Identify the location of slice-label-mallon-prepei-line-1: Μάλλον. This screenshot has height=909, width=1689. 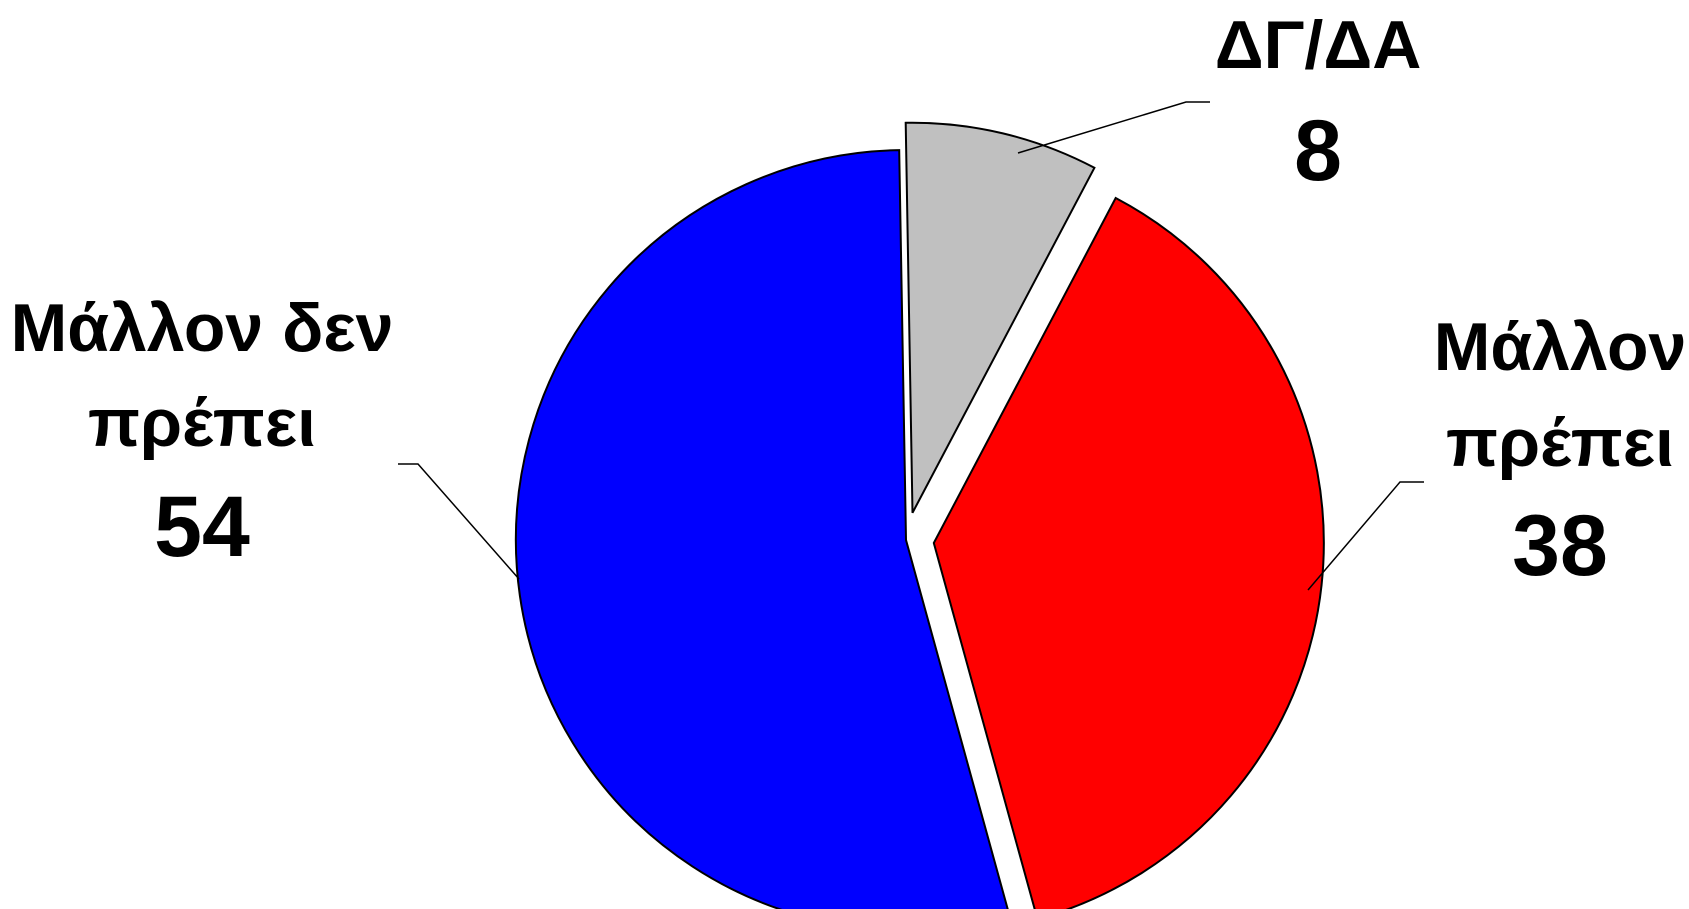
(1560, 347).